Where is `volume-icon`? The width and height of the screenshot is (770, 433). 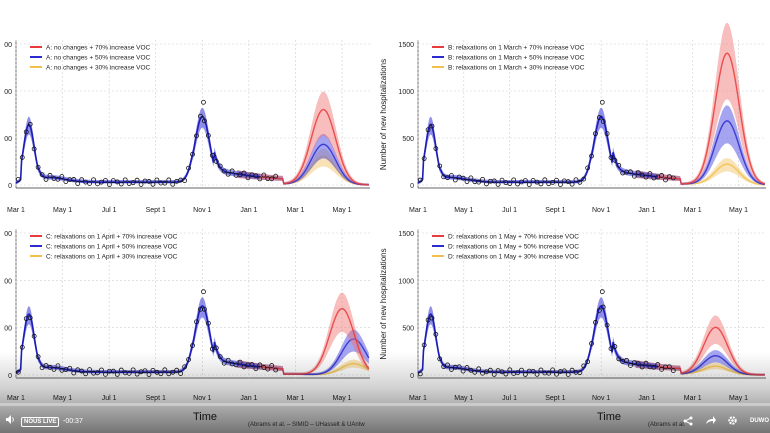 volume-icon is located at coordinates (10, 420).